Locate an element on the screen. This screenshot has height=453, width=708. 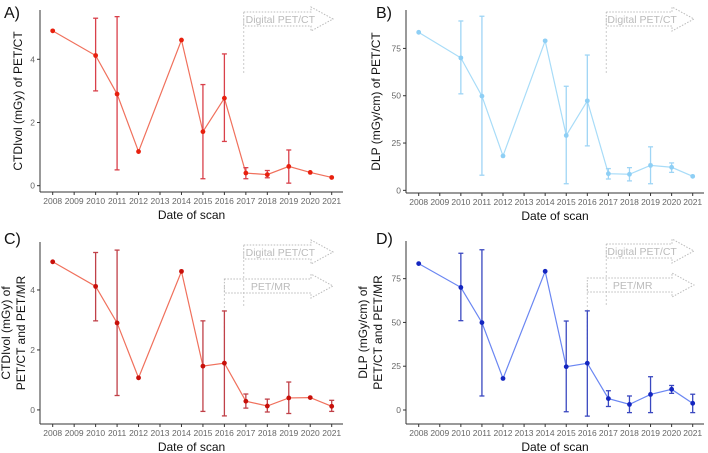
y-axis-label: CTDIvol (mGy) of is located at coordinates (6, 333).